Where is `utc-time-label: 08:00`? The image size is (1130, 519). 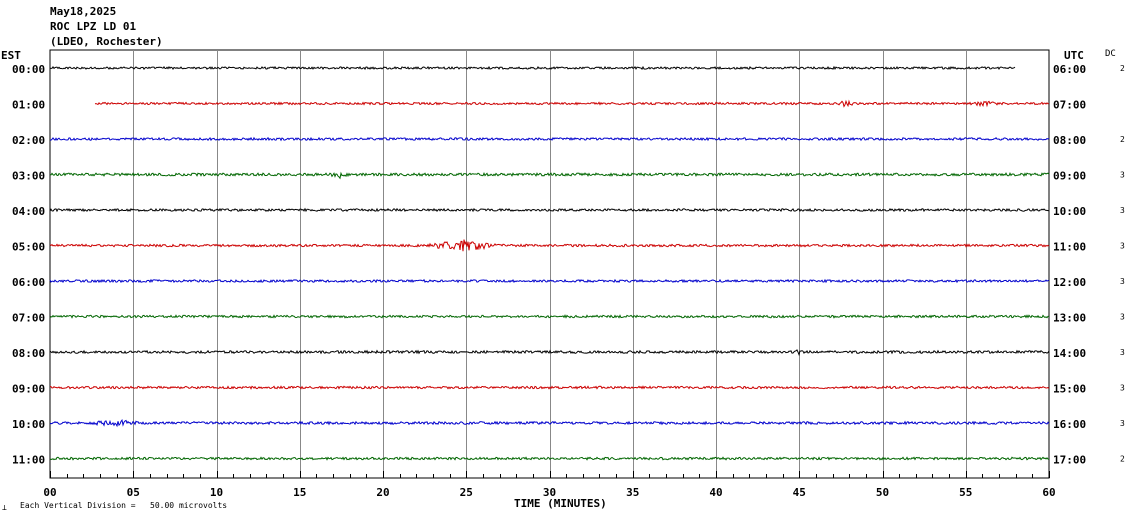 utc-time-label: 08:00 is located at coordinates (1069, 140).